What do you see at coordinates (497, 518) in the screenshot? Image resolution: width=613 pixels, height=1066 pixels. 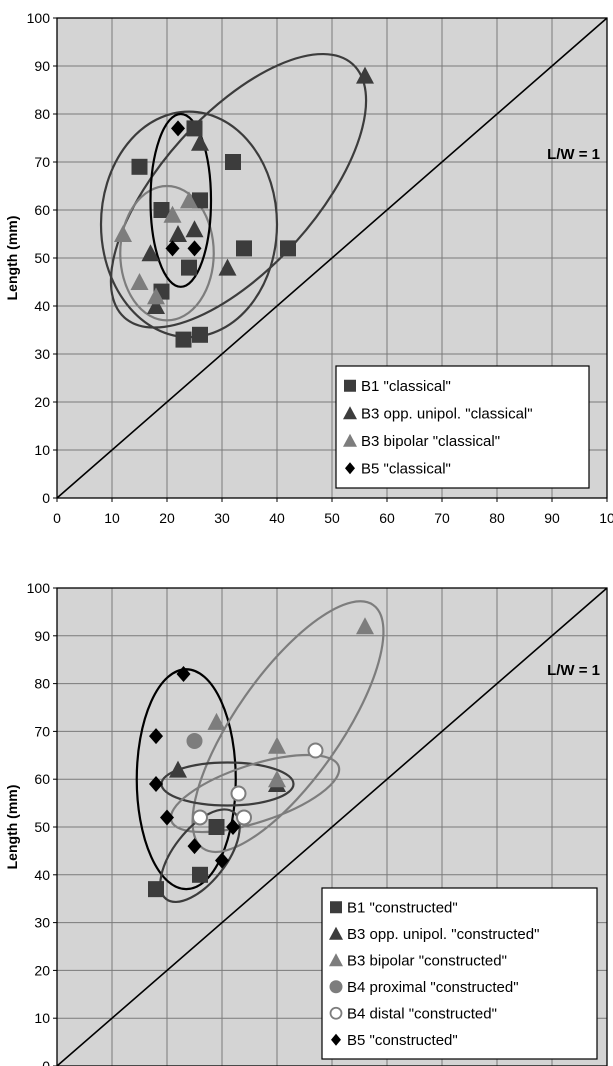 I see `x-tick-label: 80` at bounding box center [497, 518].